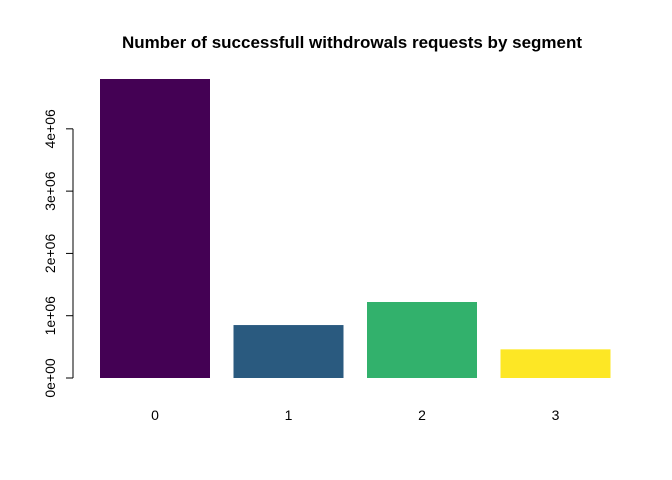 This screenshot has height=480, width=672. What do you see at coordinates (50, 254) in the screenshot?
I see `y-tick-label: 2e+06` at bounding box center [50, 254].